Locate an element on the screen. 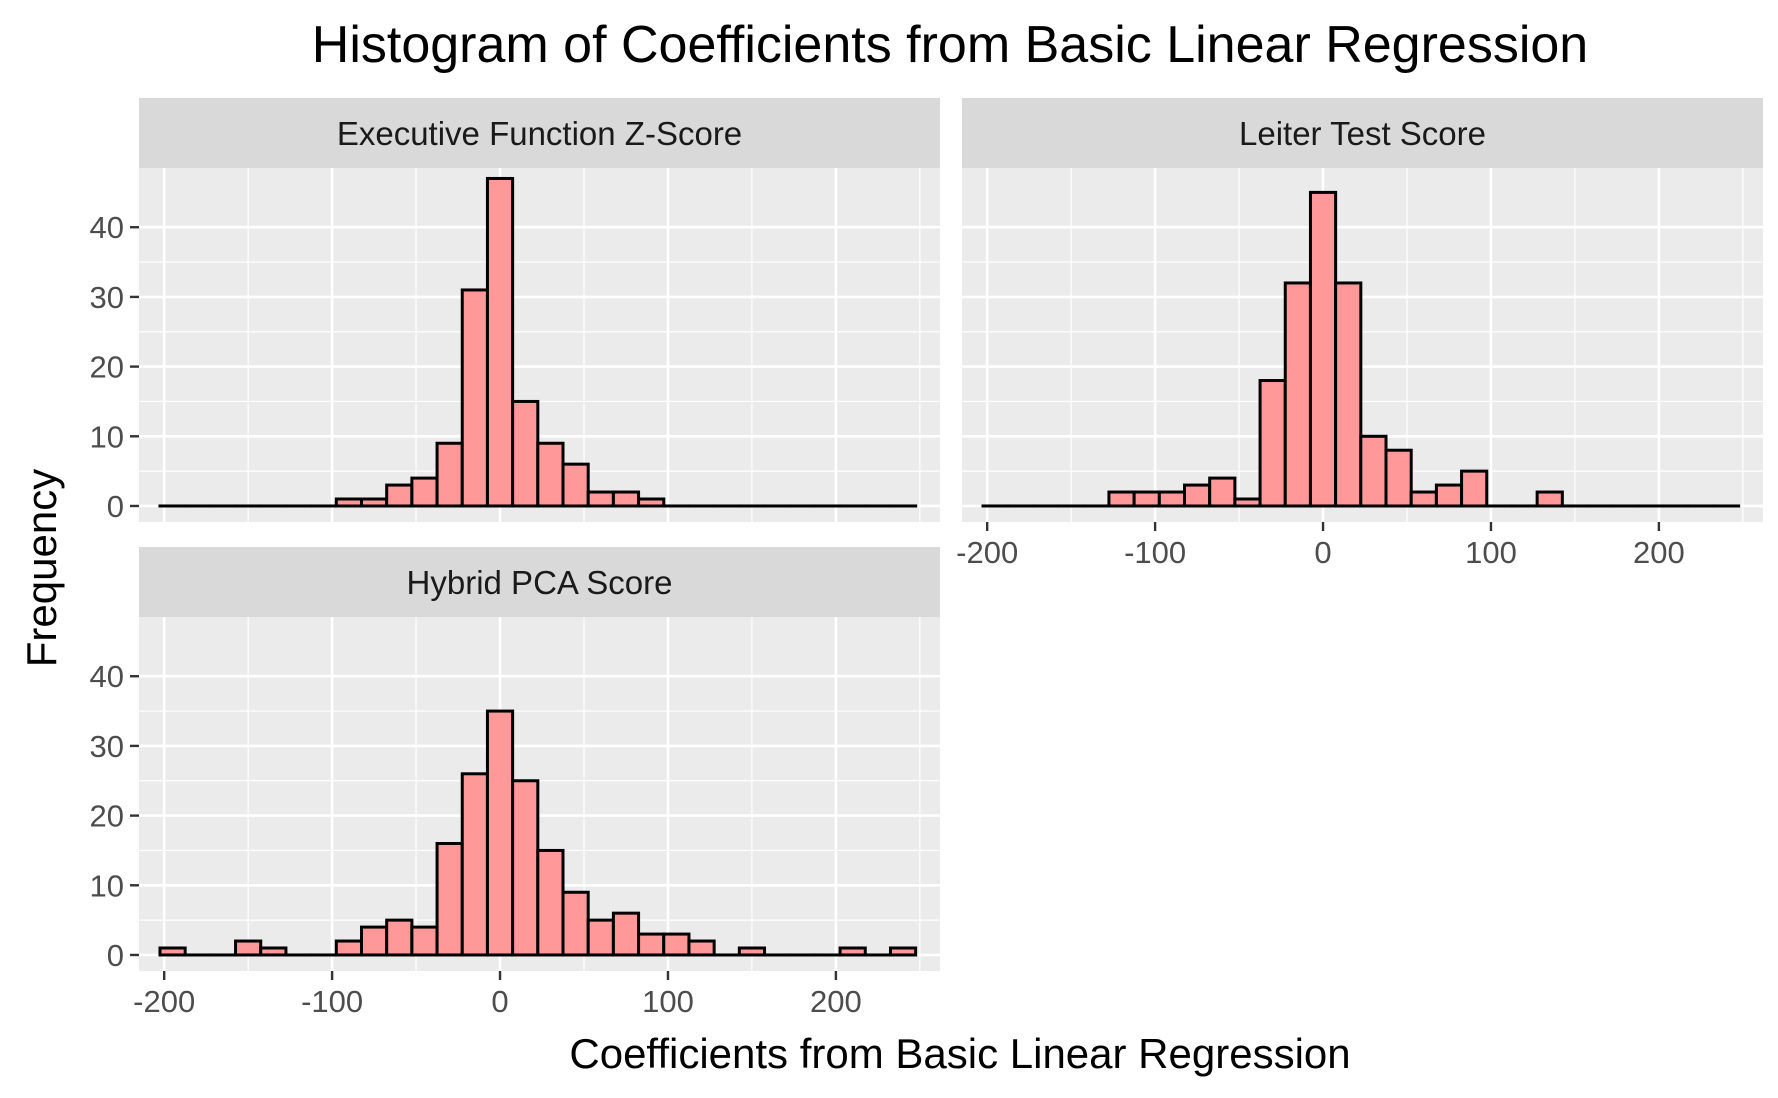  strip-label: Leiter Test Score is located at coordinates (1362, 133).